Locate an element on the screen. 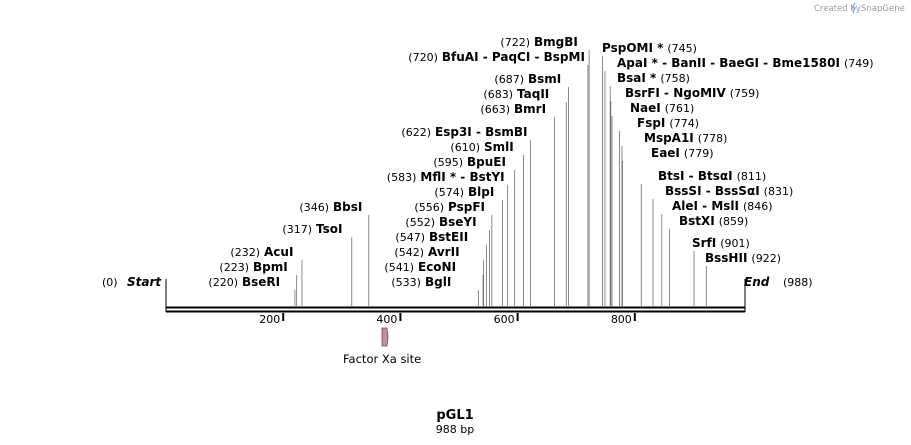 The image size is (911, 445). site-position: (683) is located at coordinates (498, 94).